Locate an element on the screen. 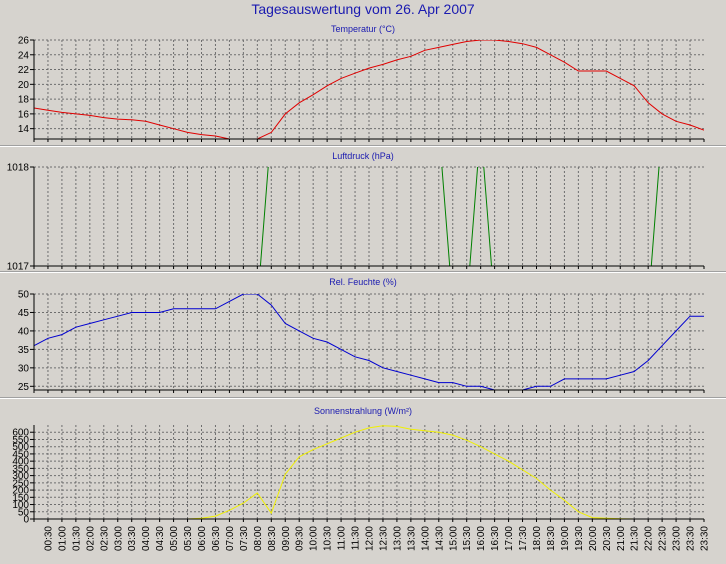 This screenshot has width=726, height=564. y-tick-label: 20 is located at coordinates (24, 85).